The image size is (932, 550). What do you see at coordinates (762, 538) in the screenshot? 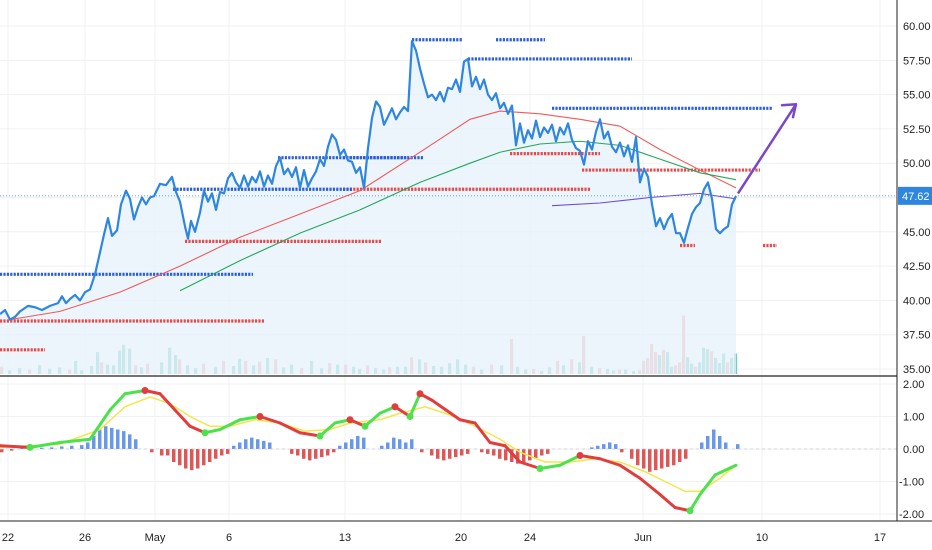
I see `x-tick-label: 10` at bounding box center [762, 538].